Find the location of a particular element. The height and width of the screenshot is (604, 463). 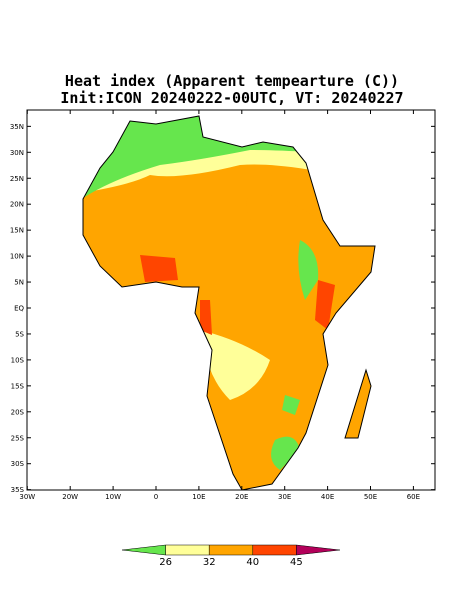

lat-tick-label: 20S is located at coordinates (18, 412).